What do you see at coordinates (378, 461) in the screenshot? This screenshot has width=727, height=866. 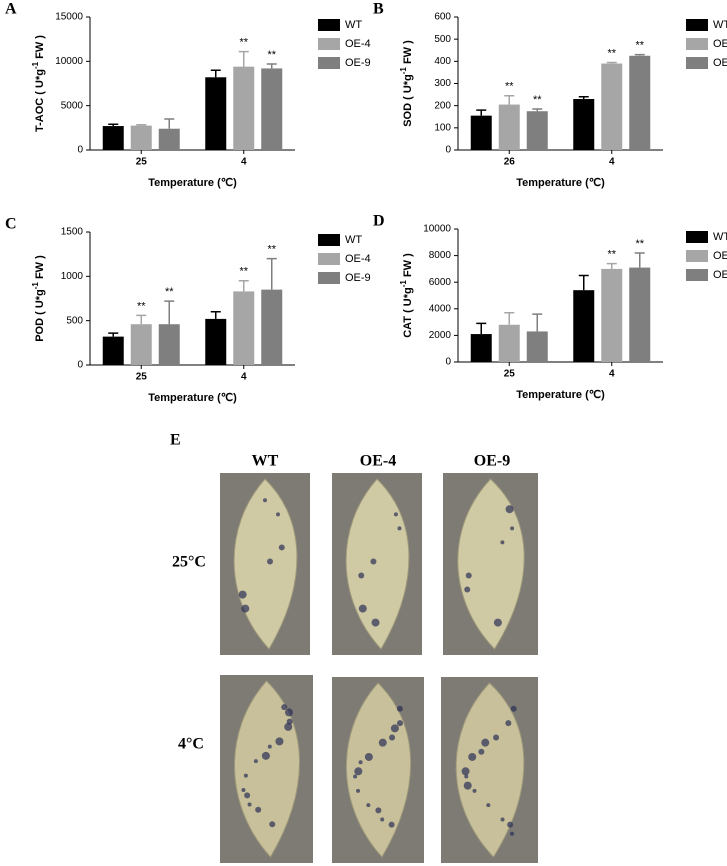 I see `column-label: OE-4` at bounding box center [378, 461].